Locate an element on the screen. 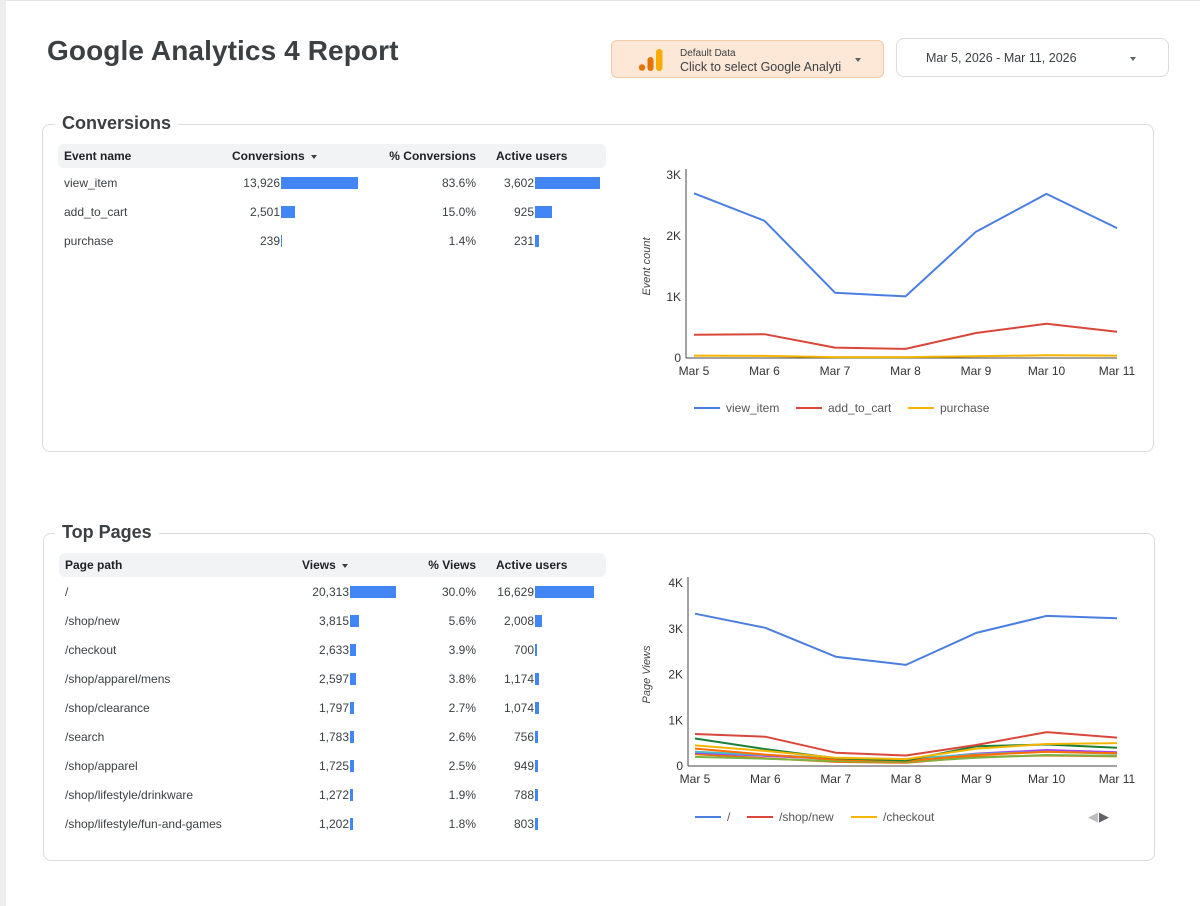 The width and height of the screenshot is (1200, 906). users-value: 1,074 is located at coordinates (518, 707).